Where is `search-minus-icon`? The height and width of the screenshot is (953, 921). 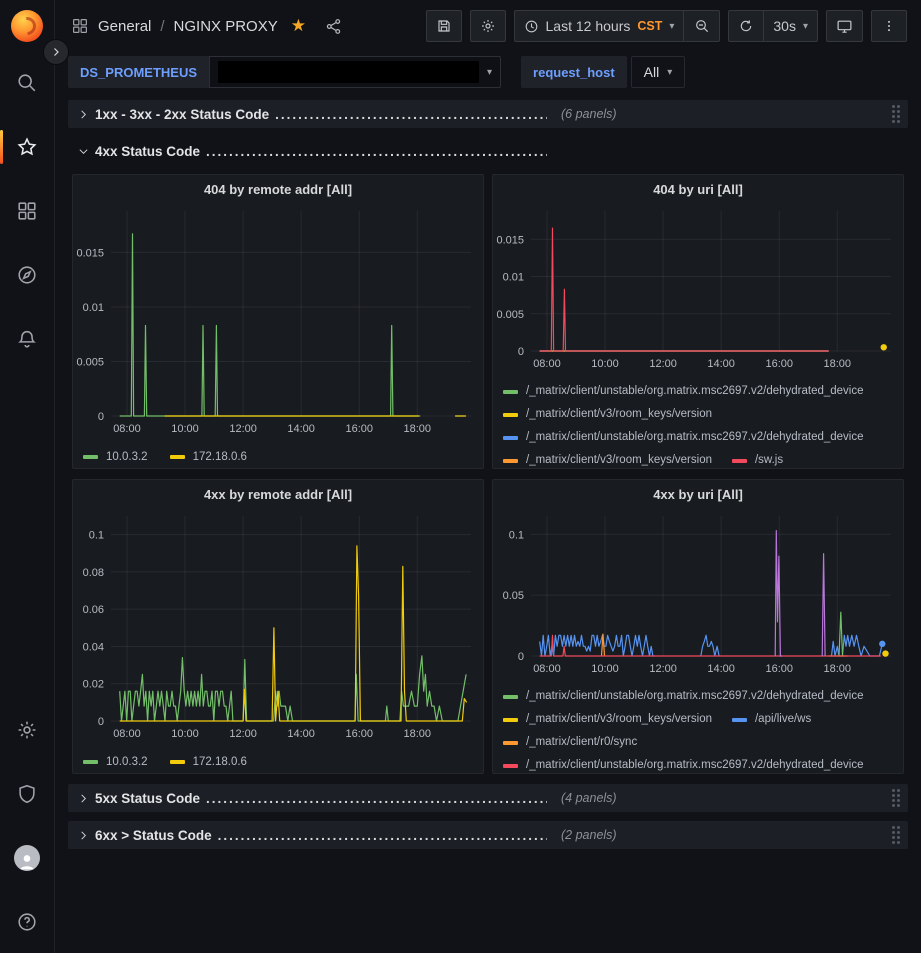
search-minus-icon is located at coordinates (701, 26).